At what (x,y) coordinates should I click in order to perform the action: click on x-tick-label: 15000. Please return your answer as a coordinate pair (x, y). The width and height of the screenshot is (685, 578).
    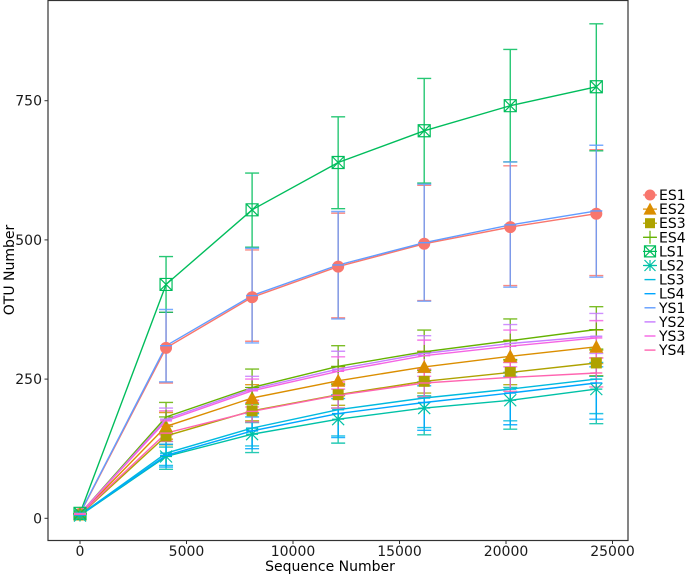
    Looking at the image, I should click on (399, 552).